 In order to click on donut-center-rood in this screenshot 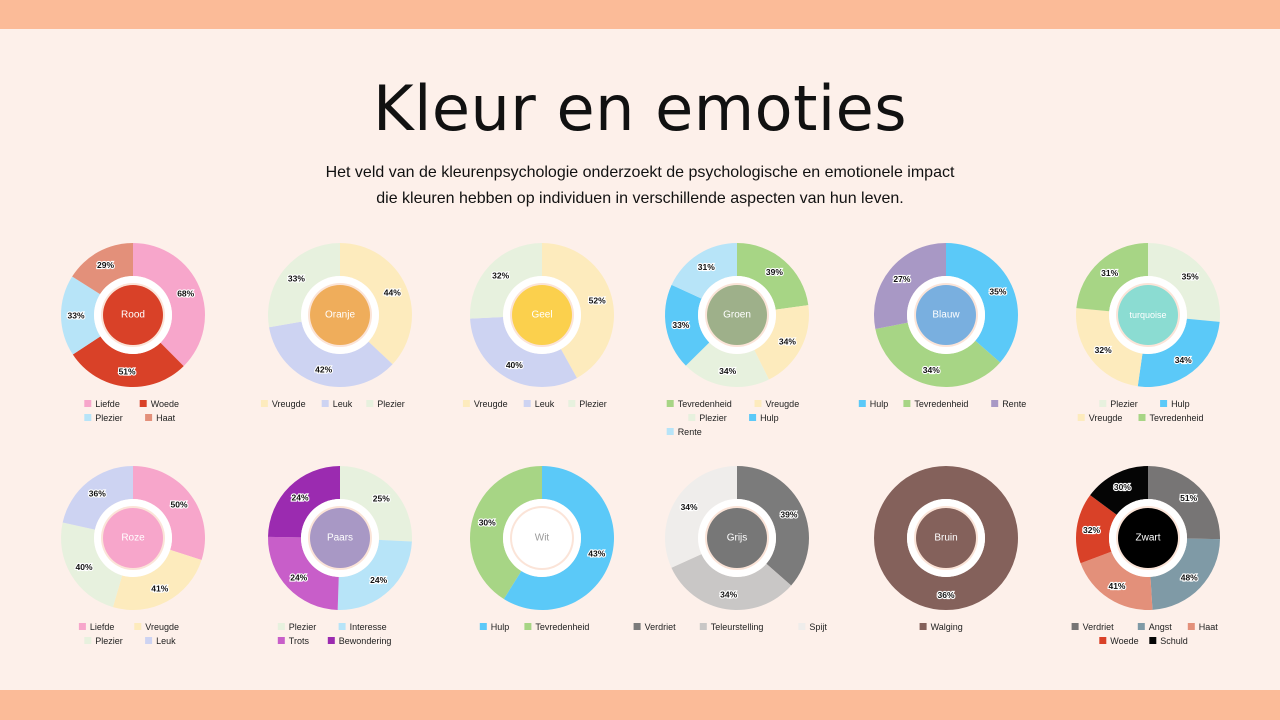, I will do `click(133, 315)`.